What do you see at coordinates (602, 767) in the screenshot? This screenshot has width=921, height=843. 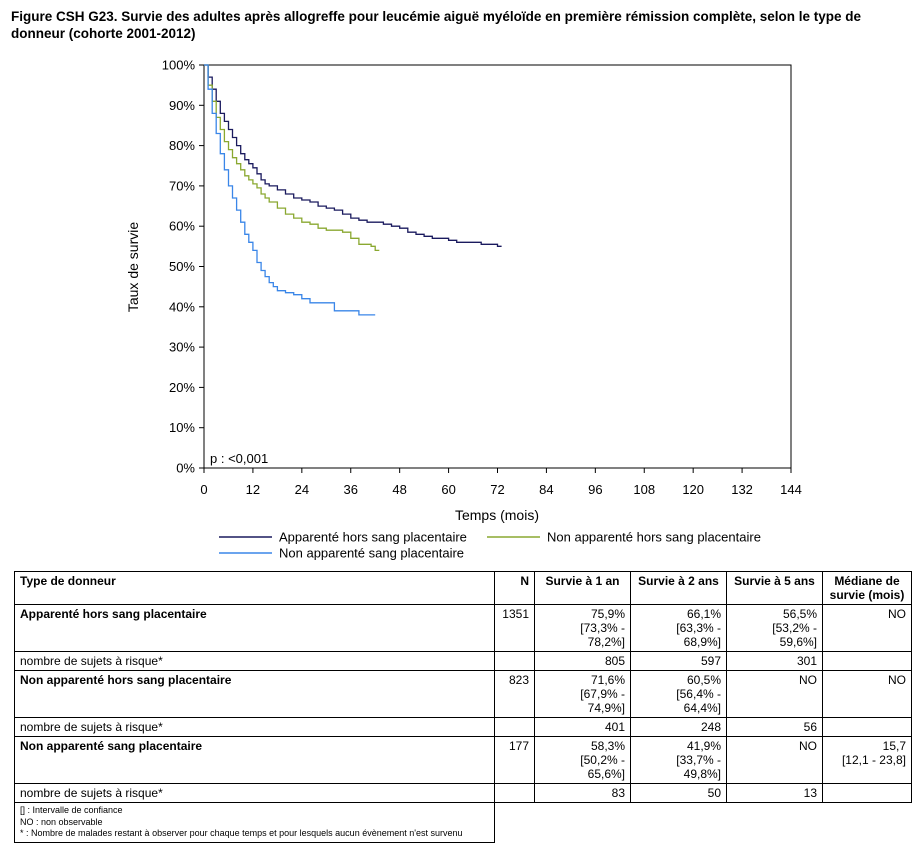 I see `ci: [50,2% - 65,6%]` at bounding box center [602, 767].